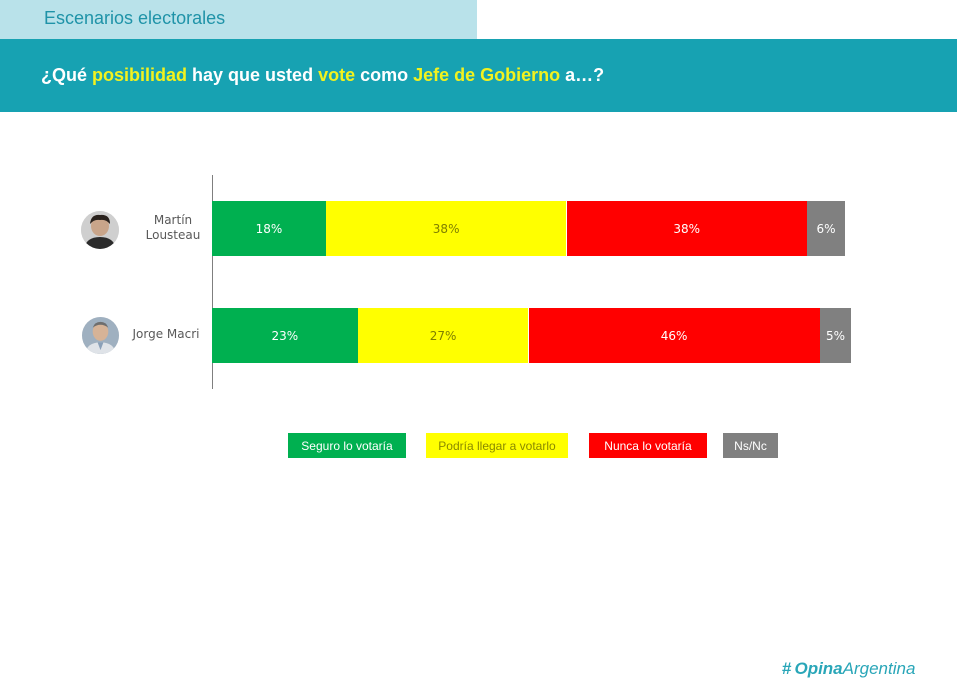 Image resolution: width=957 pixels, height=690 pixels. Describe the element at coordinates (582, 75) in the screenshot. I see `question-part-4: a…?` at that location.